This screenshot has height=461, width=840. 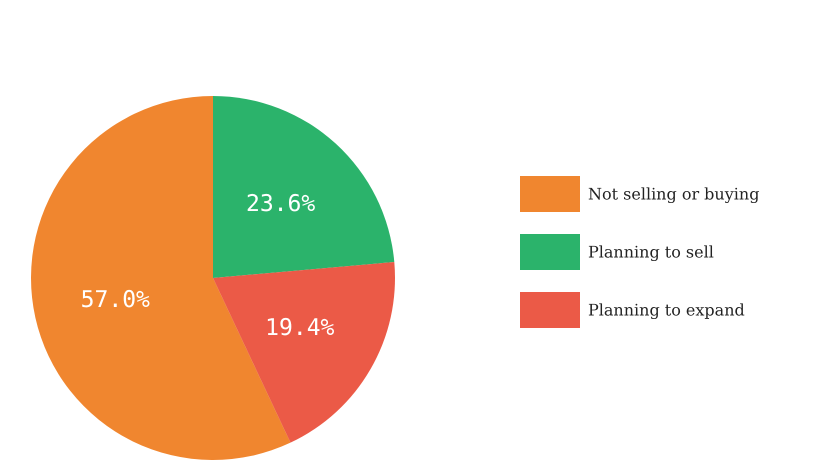 I want to click on legend-label: Planning to expand, so click(x=666, y=310).